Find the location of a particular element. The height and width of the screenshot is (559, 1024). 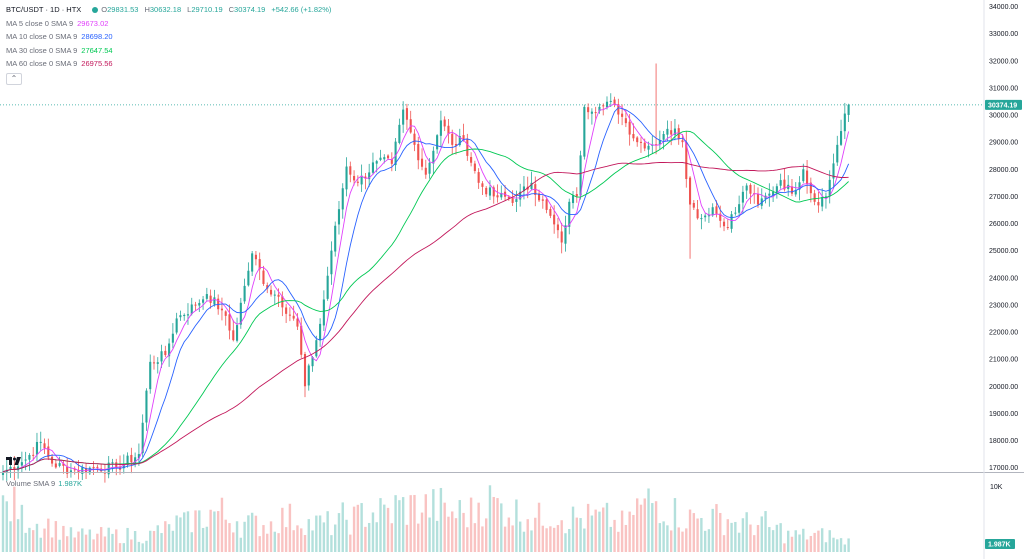

chevron-up-icon: ⌃ is located at coordinates (14, 78).